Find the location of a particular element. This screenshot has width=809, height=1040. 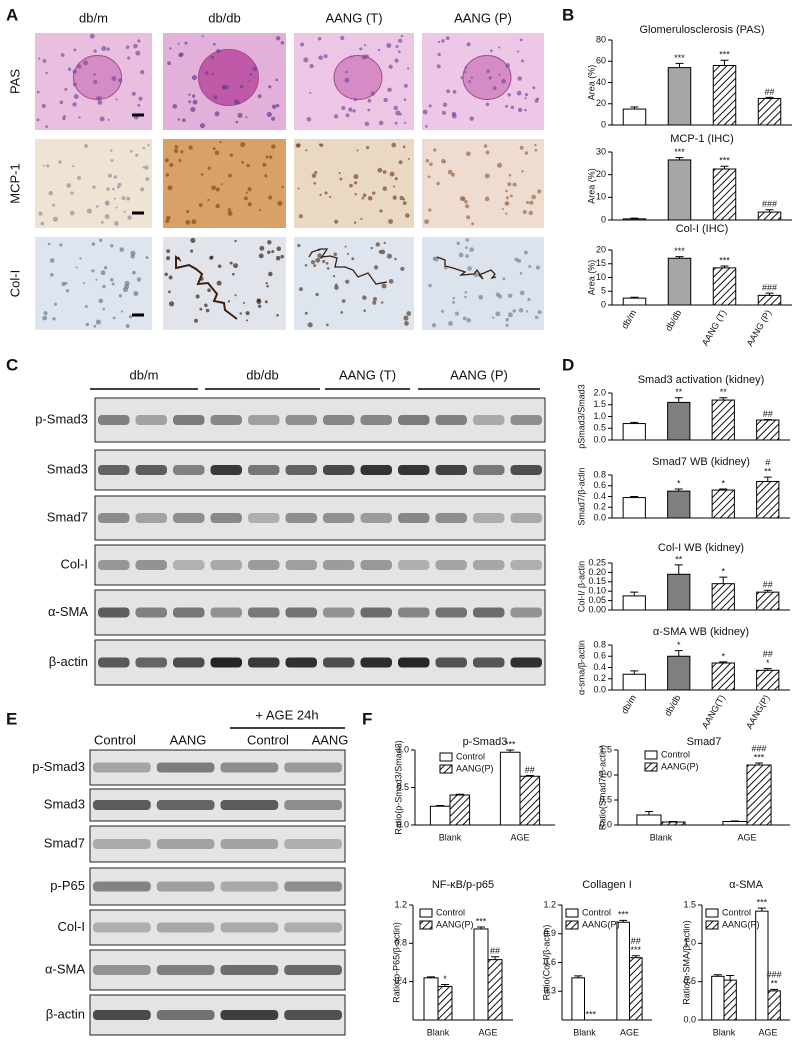

y-tick-label: 0.2 is located at coordinates (599, 507).